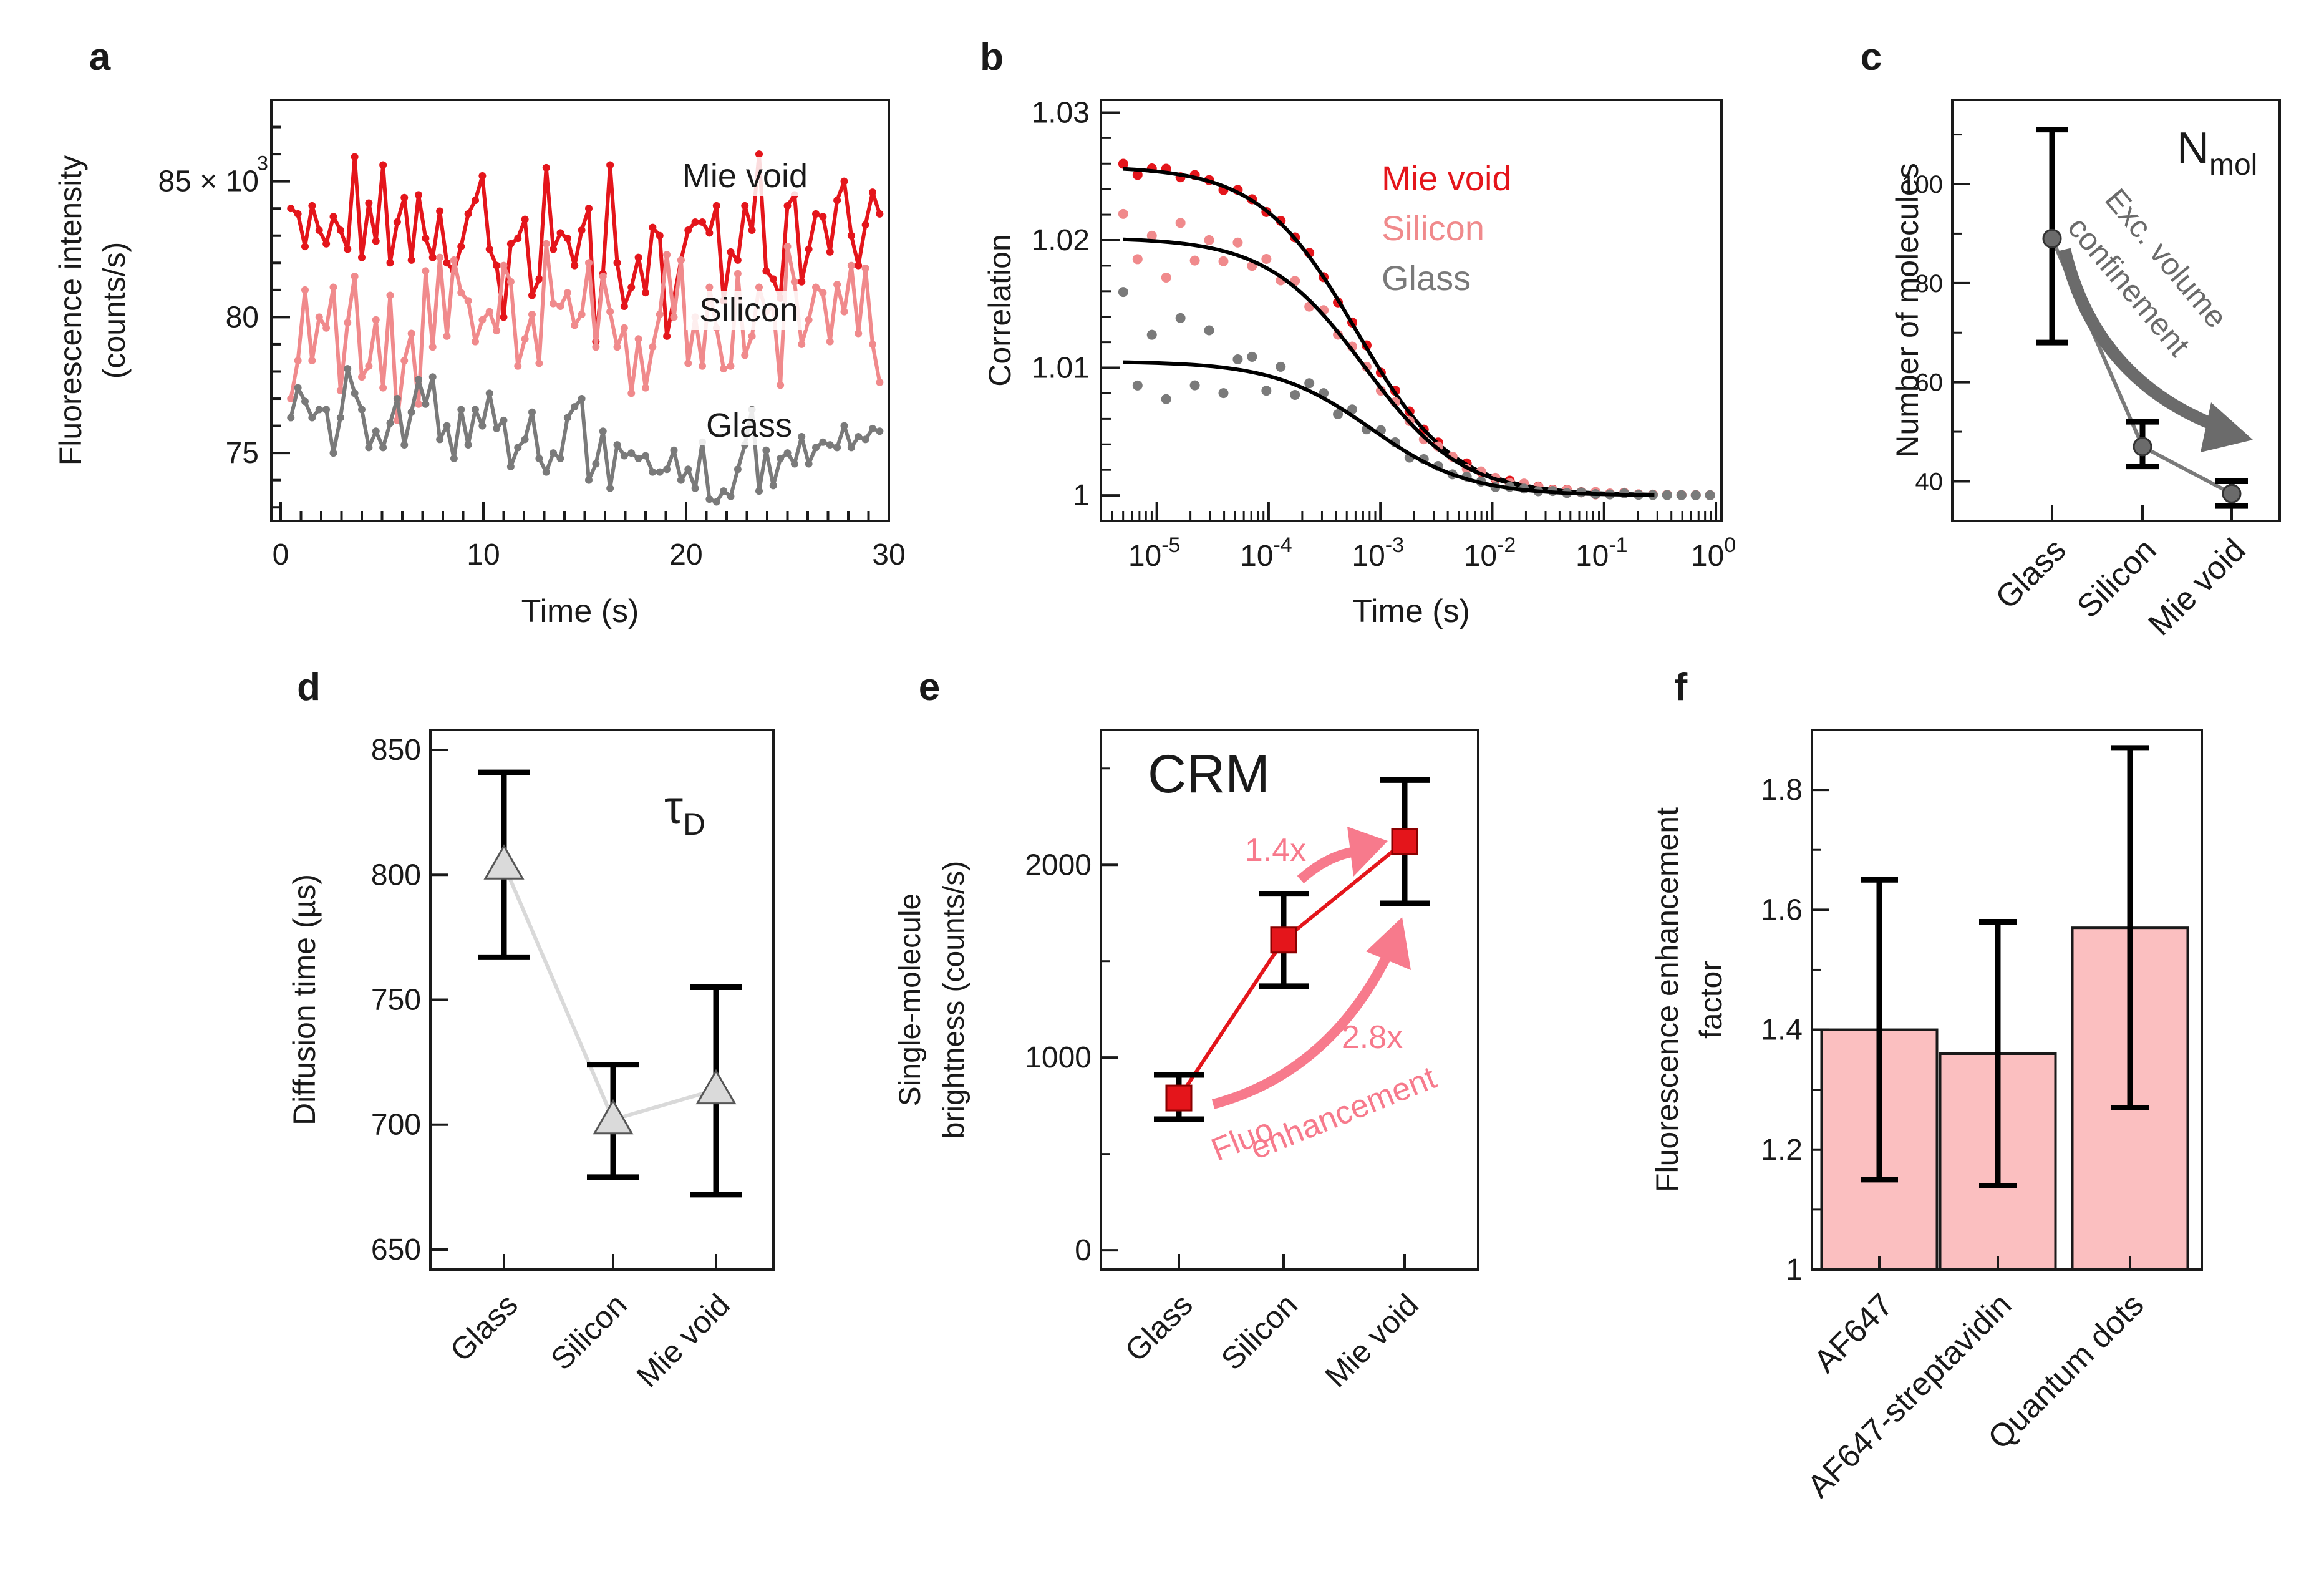 The height and width of the screenshot is (1569, 2324). What do you see at coordinates (1447, 178) in the screenshot?
I see `legend-label-b: Mie void` at bounding box center [1447, 178].